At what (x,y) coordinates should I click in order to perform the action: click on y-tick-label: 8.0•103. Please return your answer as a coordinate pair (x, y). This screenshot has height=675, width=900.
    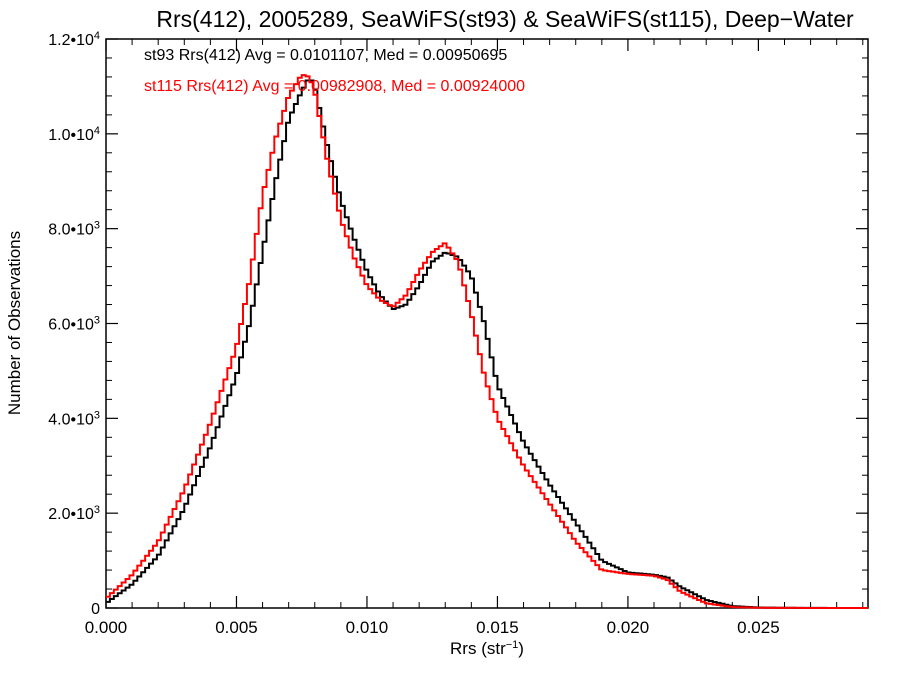
    Looking at the image, I should click on (74, 229).